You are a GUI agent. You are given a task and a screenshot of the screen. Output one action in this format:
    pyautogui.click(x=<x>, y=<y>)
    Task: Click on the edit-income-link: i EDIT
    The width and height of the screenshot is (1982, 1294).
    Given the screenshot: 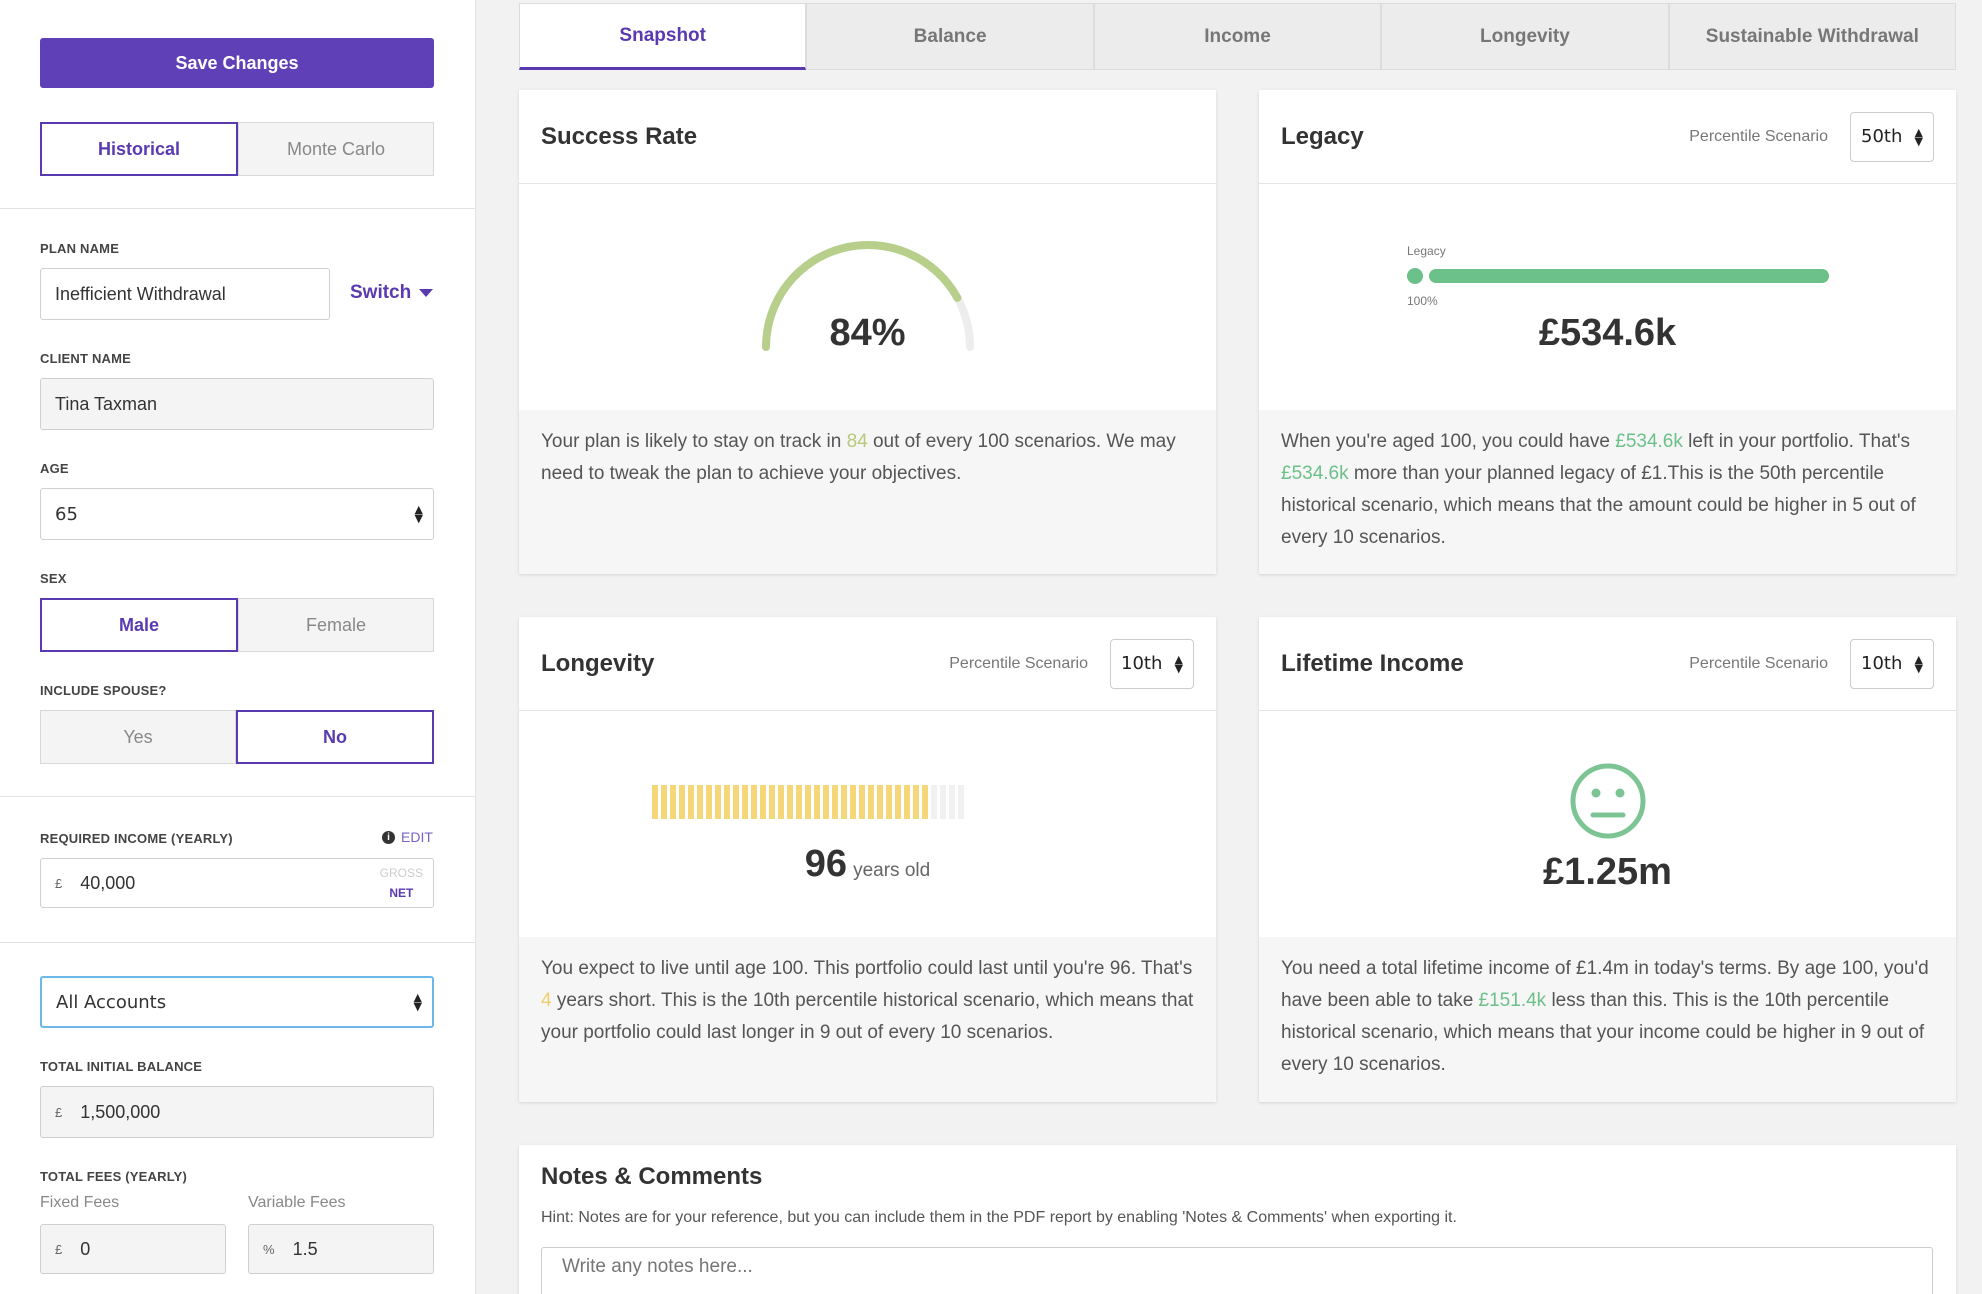 What is the action you would take?
    pyautogui.click(x=407, y=837)
    